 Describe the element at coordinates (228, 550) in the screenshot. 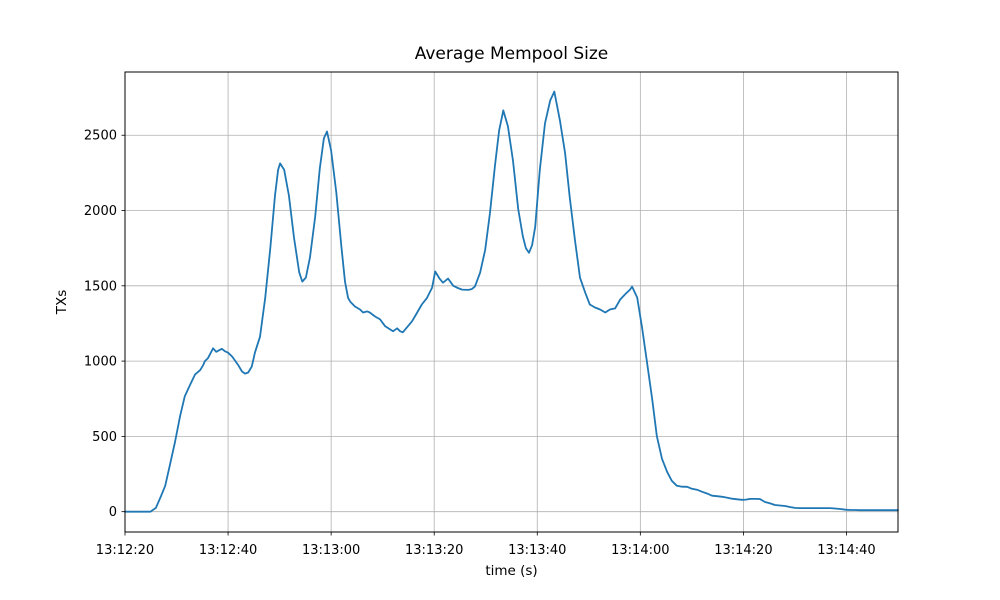

I see `x-tick-label: 13:12:40` at that location.